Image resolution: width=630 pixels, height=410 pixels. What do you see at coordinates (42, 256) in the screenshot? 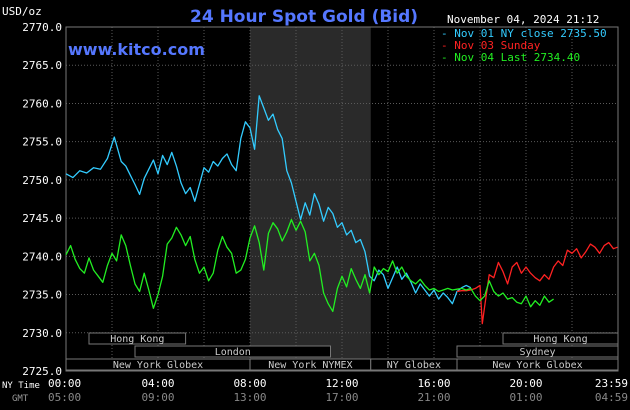
I see `y-tick-label: 2740.0` at bounding box center [42, 256].